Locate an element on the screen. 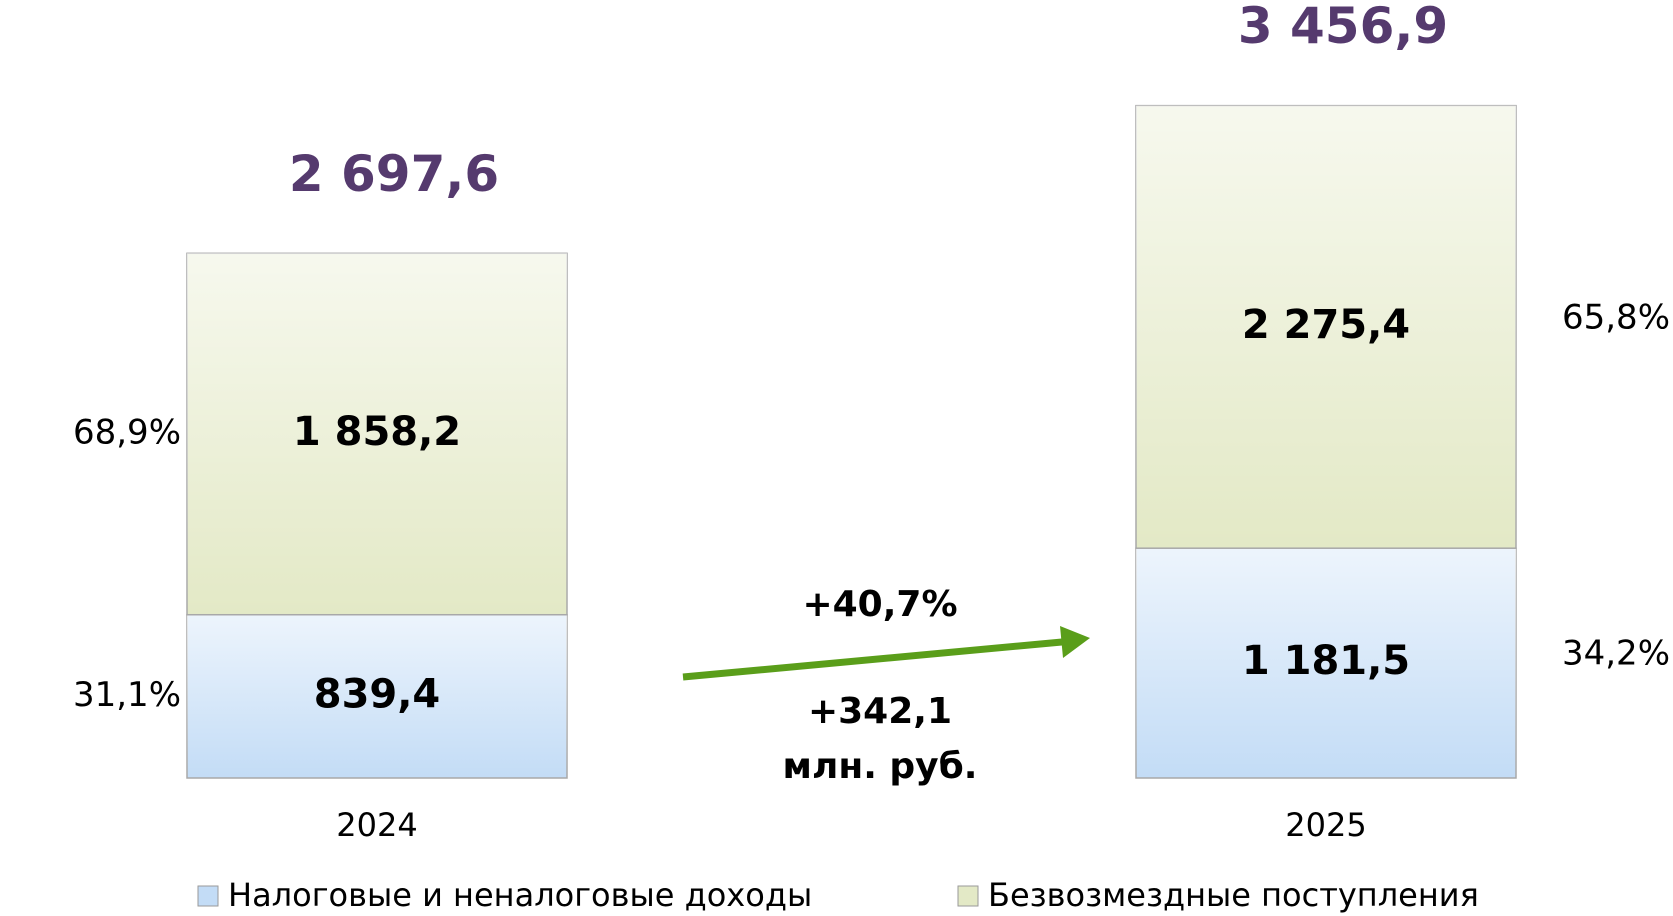 The image size is (1673, 916). value-label: 1 858,2 is located at coordinates (377, 432).